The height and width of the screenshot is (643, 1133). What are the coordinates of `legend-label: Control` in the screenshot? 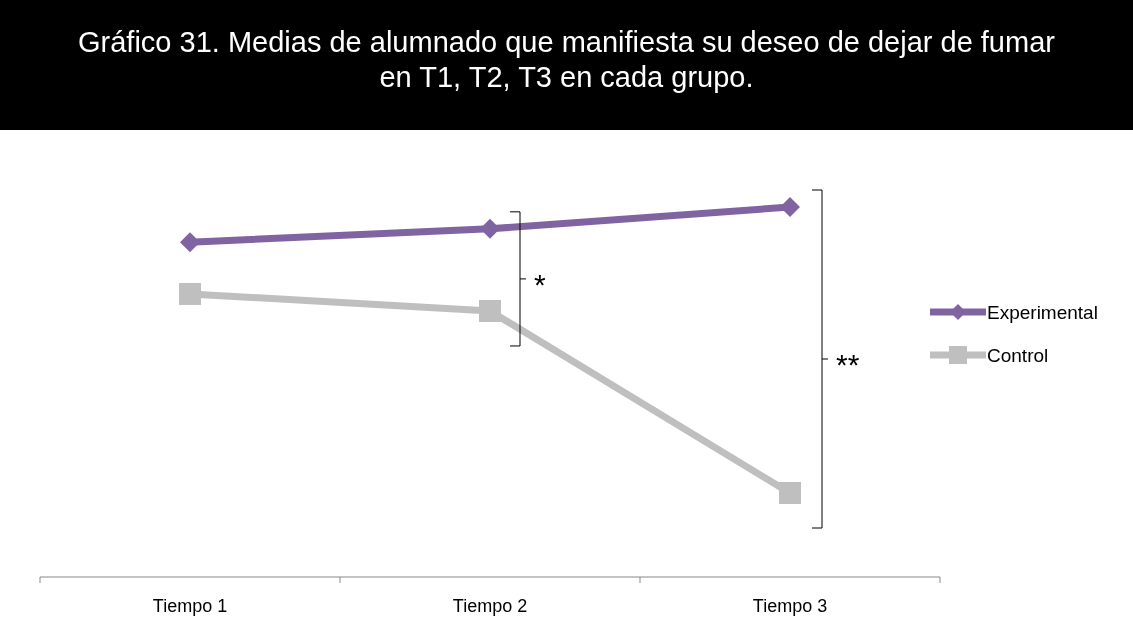 It's located at (1018, 355).